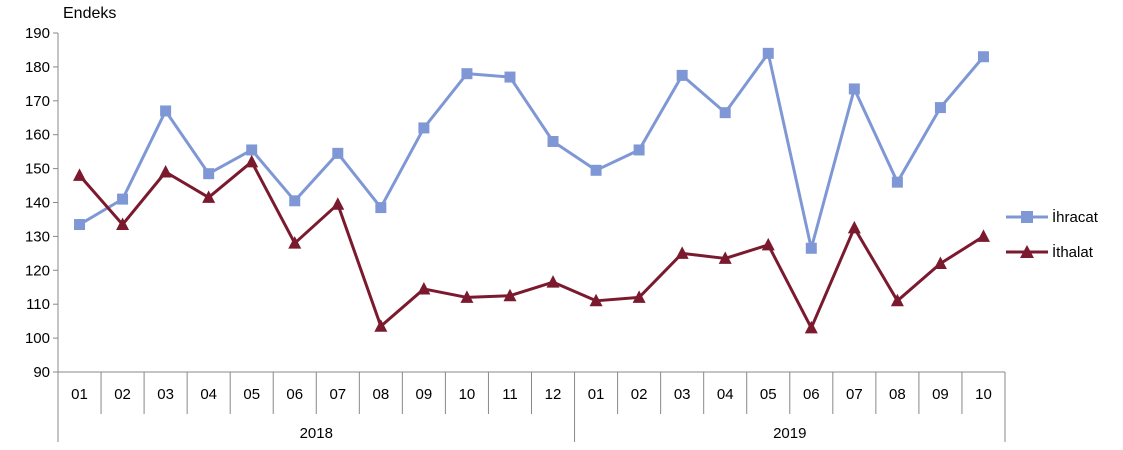  I want to click on y-tick-label: 100, so click(37, 338).